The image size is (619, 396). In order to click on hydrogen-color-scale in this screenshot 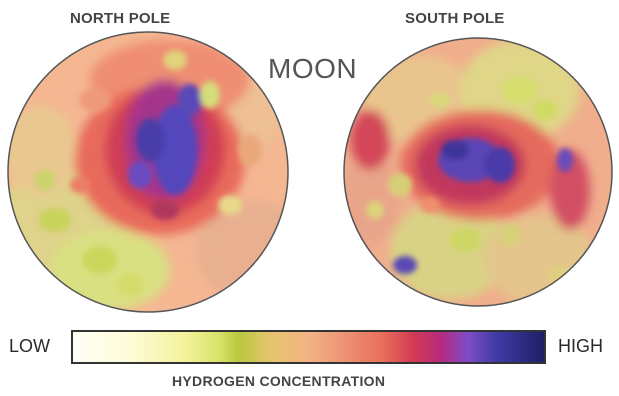, I will do `click(308, 347)`.